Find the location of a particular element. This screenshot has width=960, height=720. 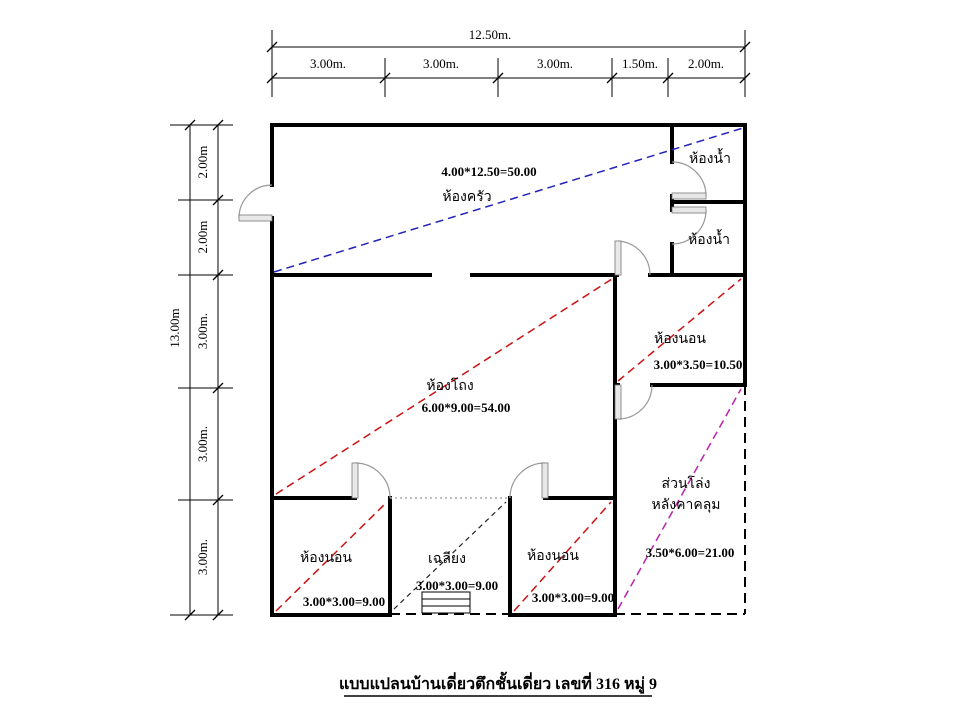

bedroom-bottom-right-label: ห้องนอน is located at coordinates (553, 556).